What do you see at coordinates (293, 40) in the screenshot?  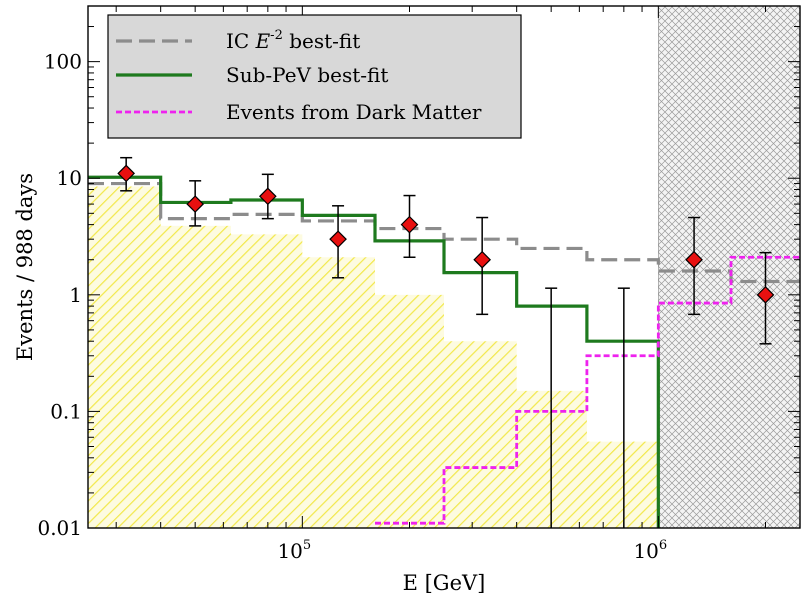 I see `legend-label-ic: IC E-2 best-fit` at bounding box center [293, 40].